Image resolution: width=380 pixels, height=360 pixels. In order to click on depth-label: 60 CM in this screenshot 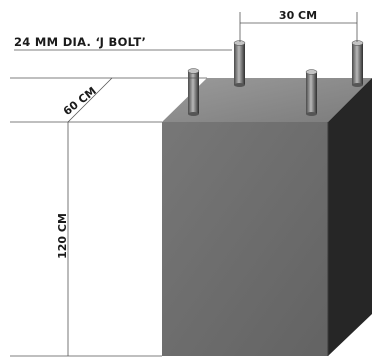, I will do `click(80, 101)`.